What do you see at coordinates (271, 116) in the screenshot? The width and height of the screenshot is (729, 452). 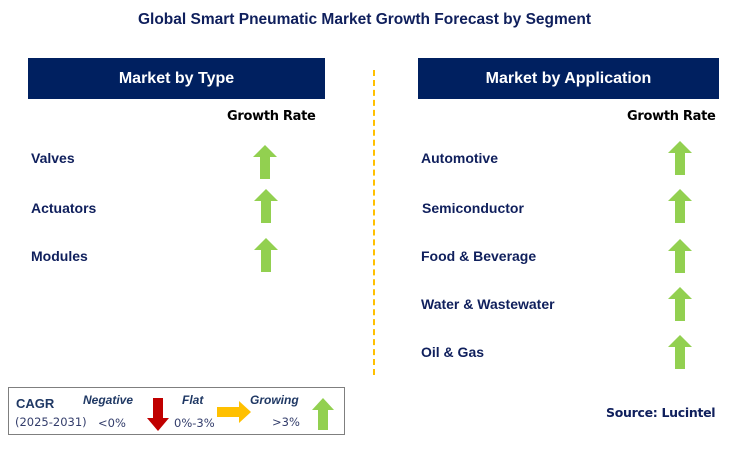 I see `growth-rate-label-left: Growth Rate` at bounding box center [271, 116].